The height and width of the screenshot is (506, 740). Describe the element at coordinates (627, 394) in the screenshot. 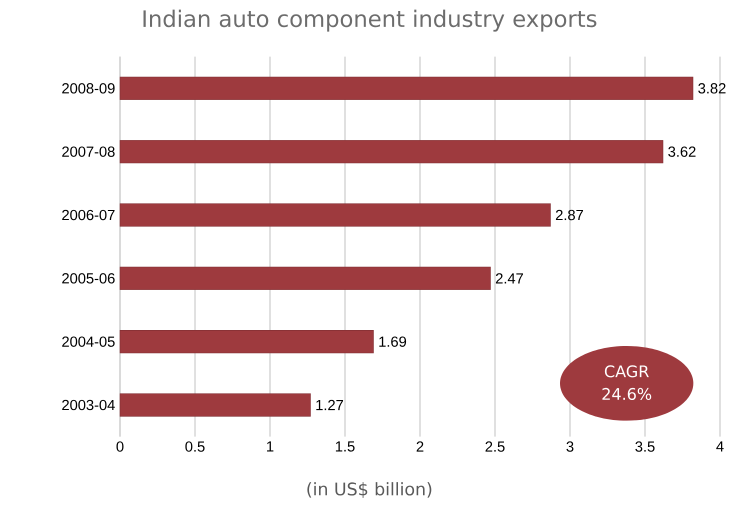

I see `annotation: 24.6%` at that location.